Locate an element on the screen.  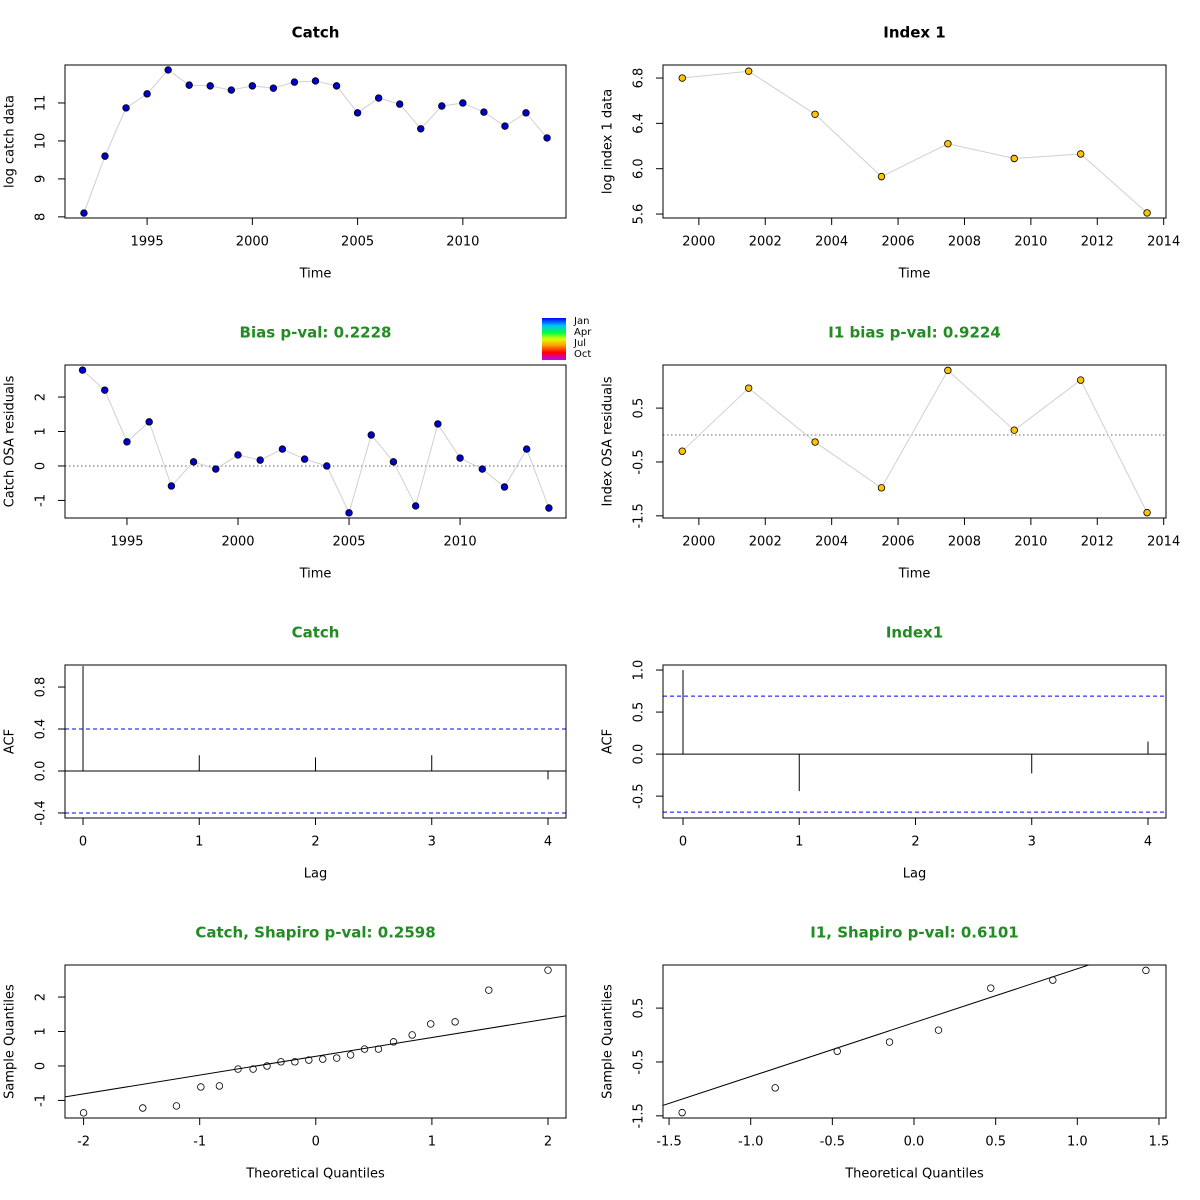
y-tick-label: 9 is located at coordinates (41, 179).